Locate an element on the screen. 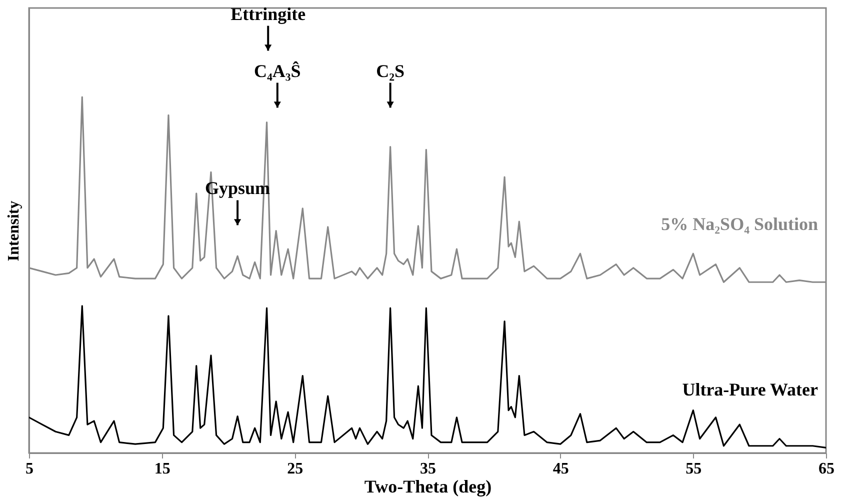  x-axis-title: Two-Theta (deg) is located at coordinates (428, 486).